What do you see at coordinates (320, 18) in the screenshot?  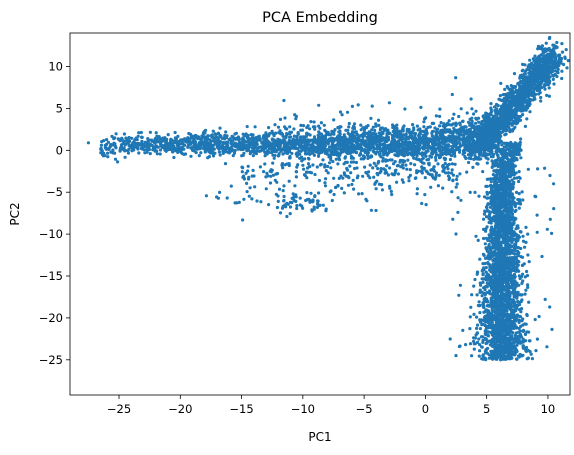 I see `chart-title: PCA Embedding` at bounding box center [320, 18].